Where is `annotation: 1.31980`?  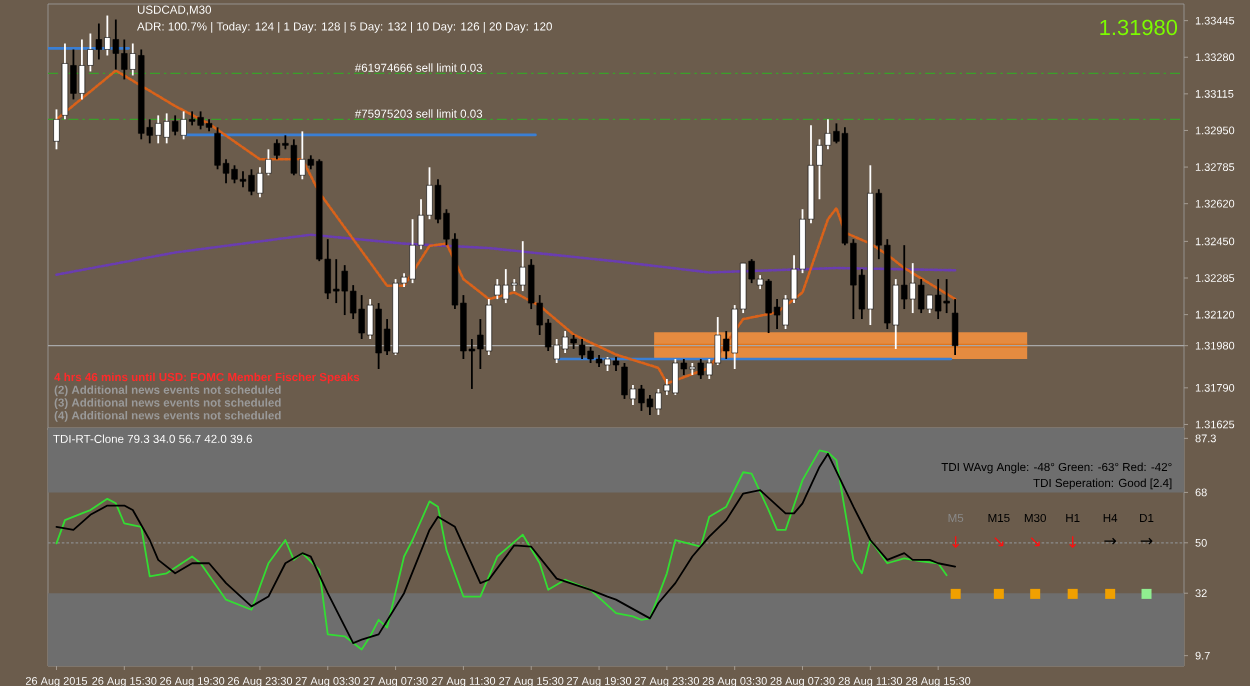 annotation: 1.31980 is located at coordinates (1139, 27).